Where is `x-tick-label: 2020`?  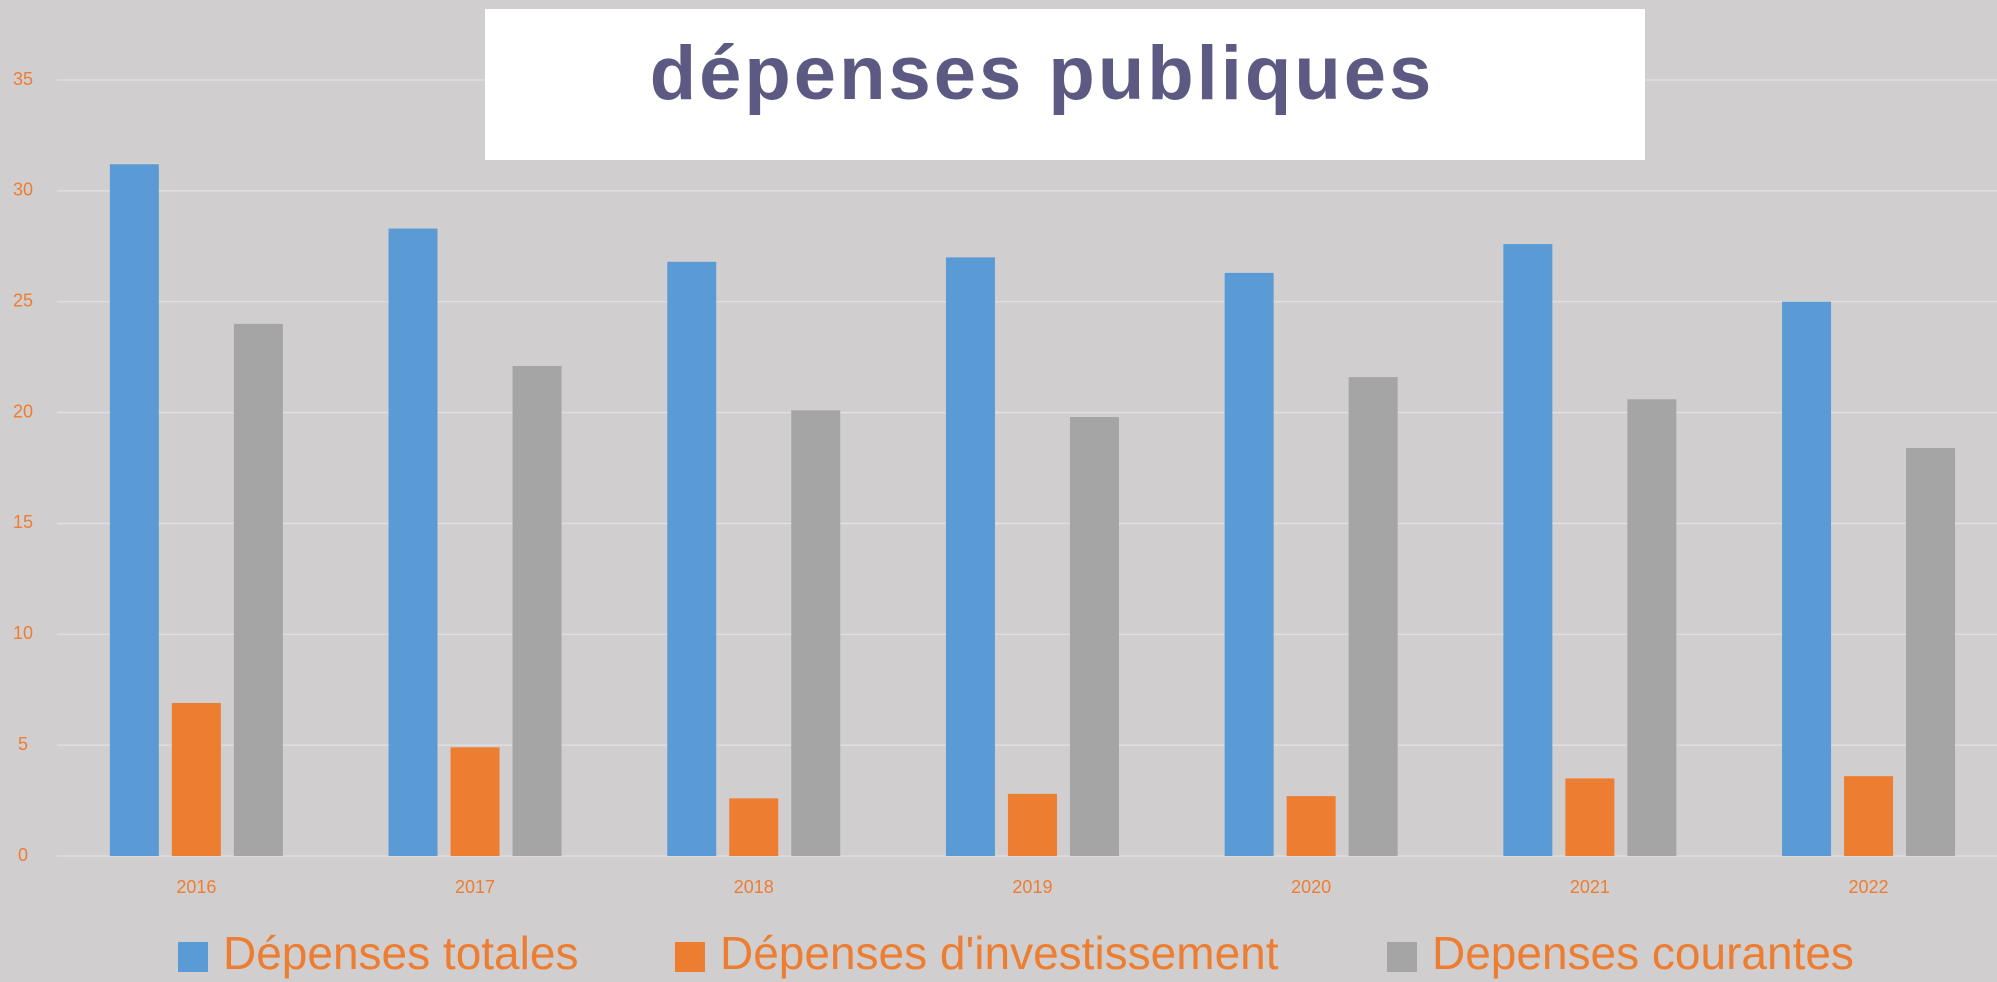 x-tick-label: 2020 is located at coordinates (1311, 887).